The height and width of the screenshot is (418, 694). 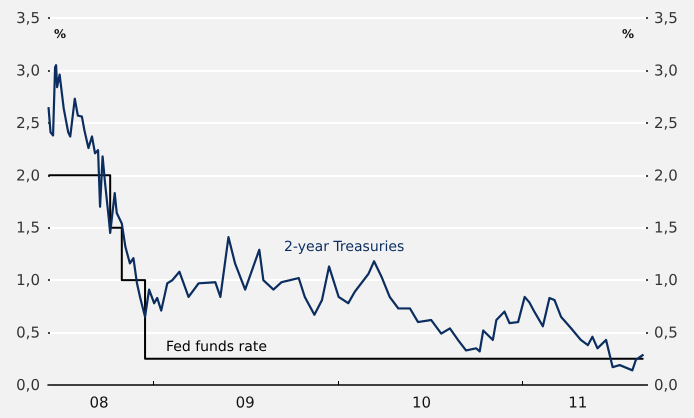 I want to click on x-tick-label: 08, so click(x=99, y=403).